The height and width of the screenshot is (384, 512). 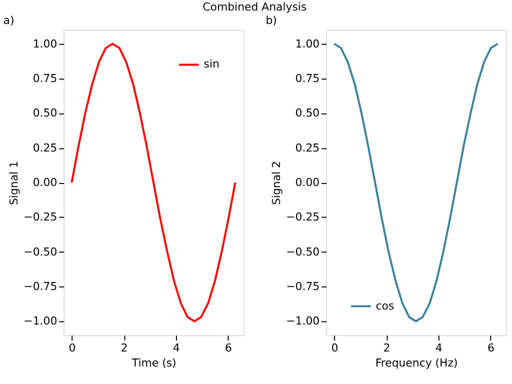 I want to click on y-axis-title: Signal 1, so click(x=14, y=183).